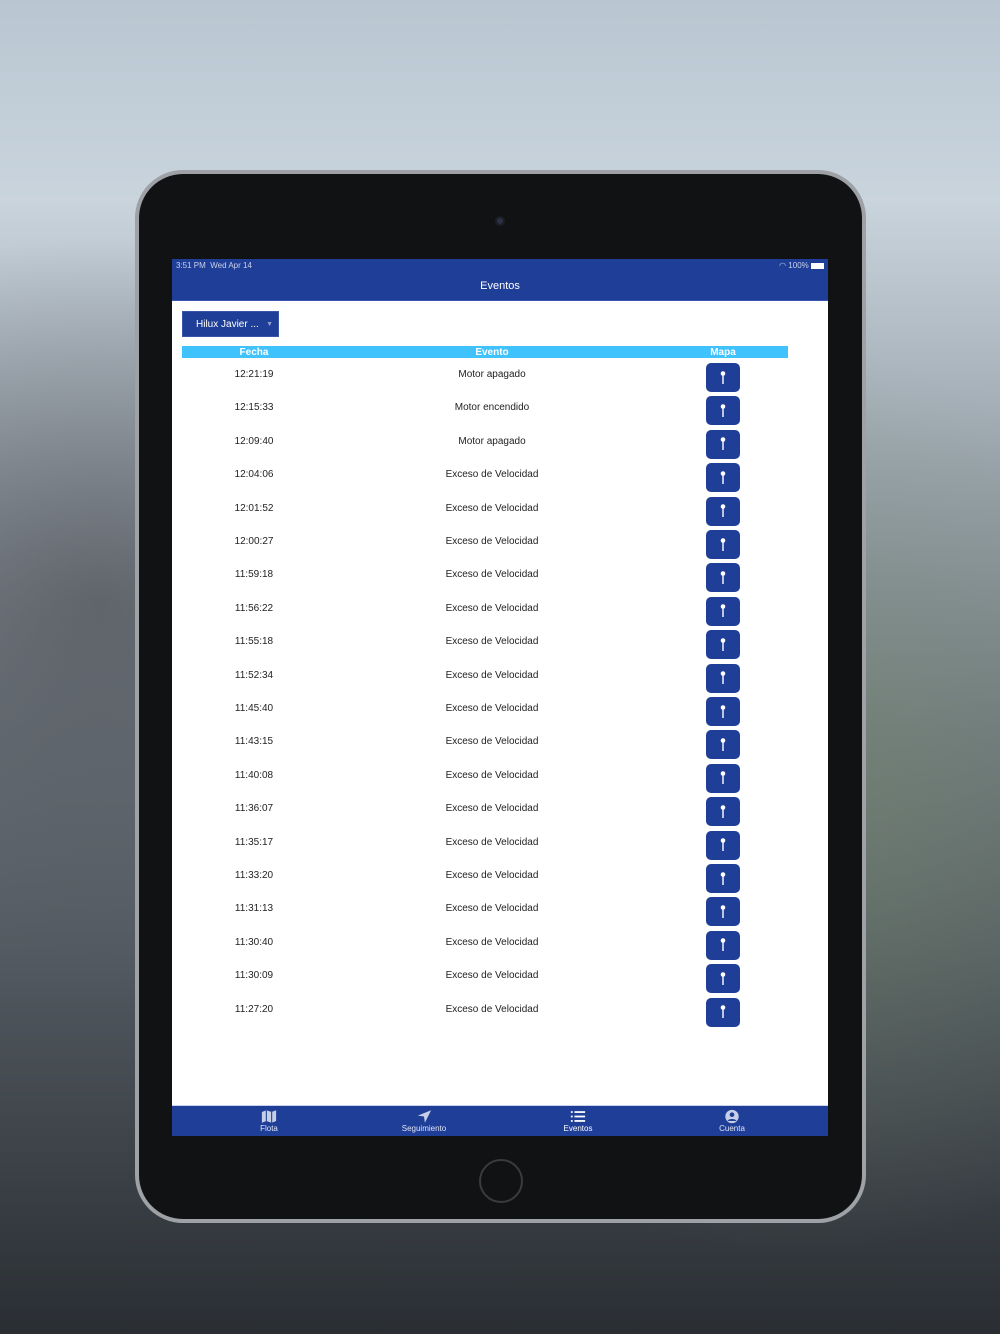 This screenshot has width=1000, height=1334. I want to click on header-mapa: Mapa, so click(723, 352).